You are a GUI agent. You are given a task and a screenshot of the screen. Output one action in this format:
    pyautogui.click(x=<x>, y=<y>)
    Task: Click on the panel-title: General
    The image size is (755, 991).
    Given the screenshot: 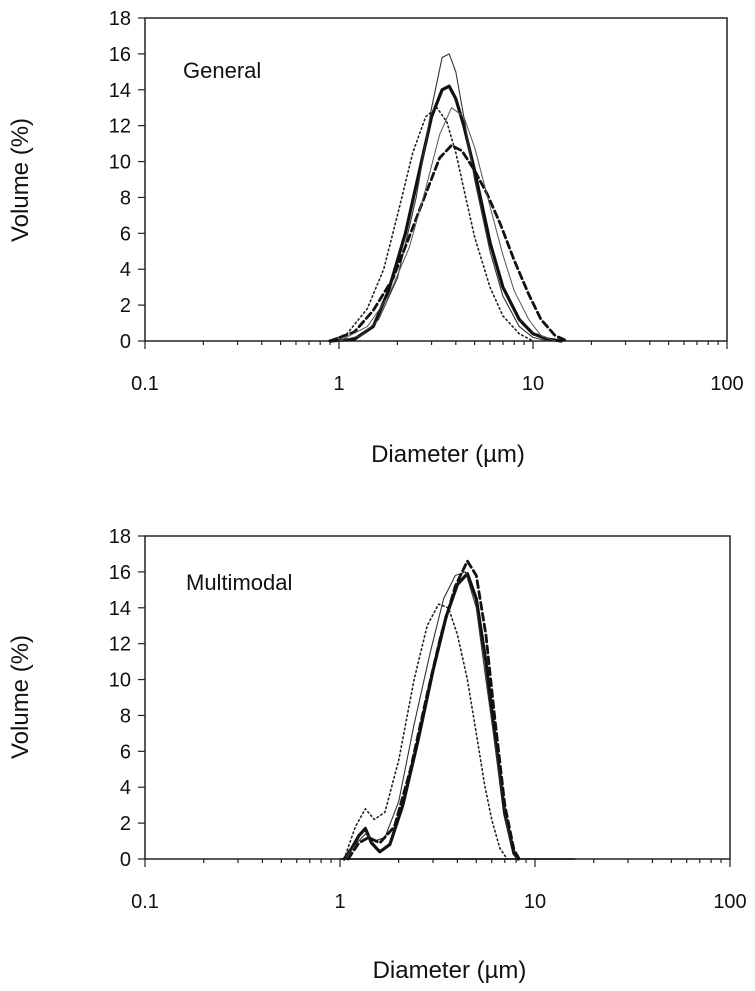 What is the action you would take?
    pyautogui.click(x=222, y=70)
    